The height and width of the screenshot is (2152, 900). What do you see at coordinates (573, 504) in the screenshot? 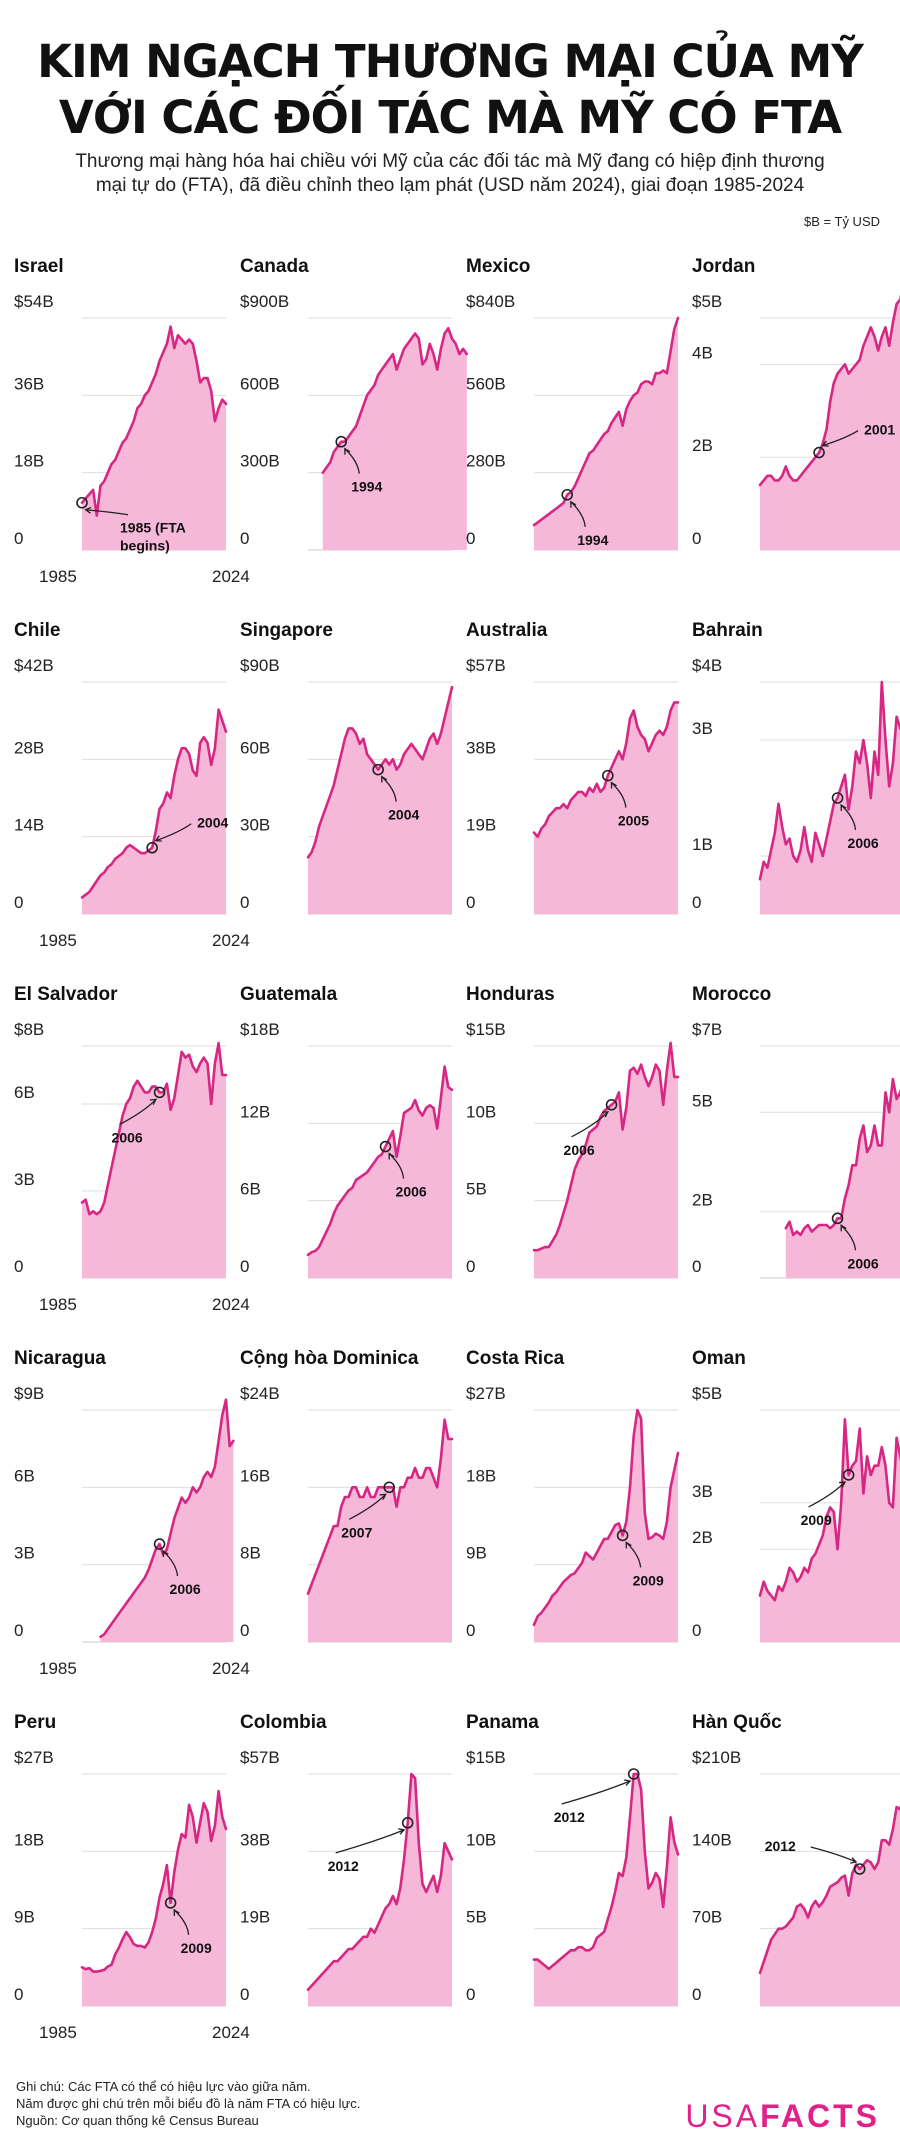
I see `annotation-arrowhead-mexico` at bounding box center [573, 504].